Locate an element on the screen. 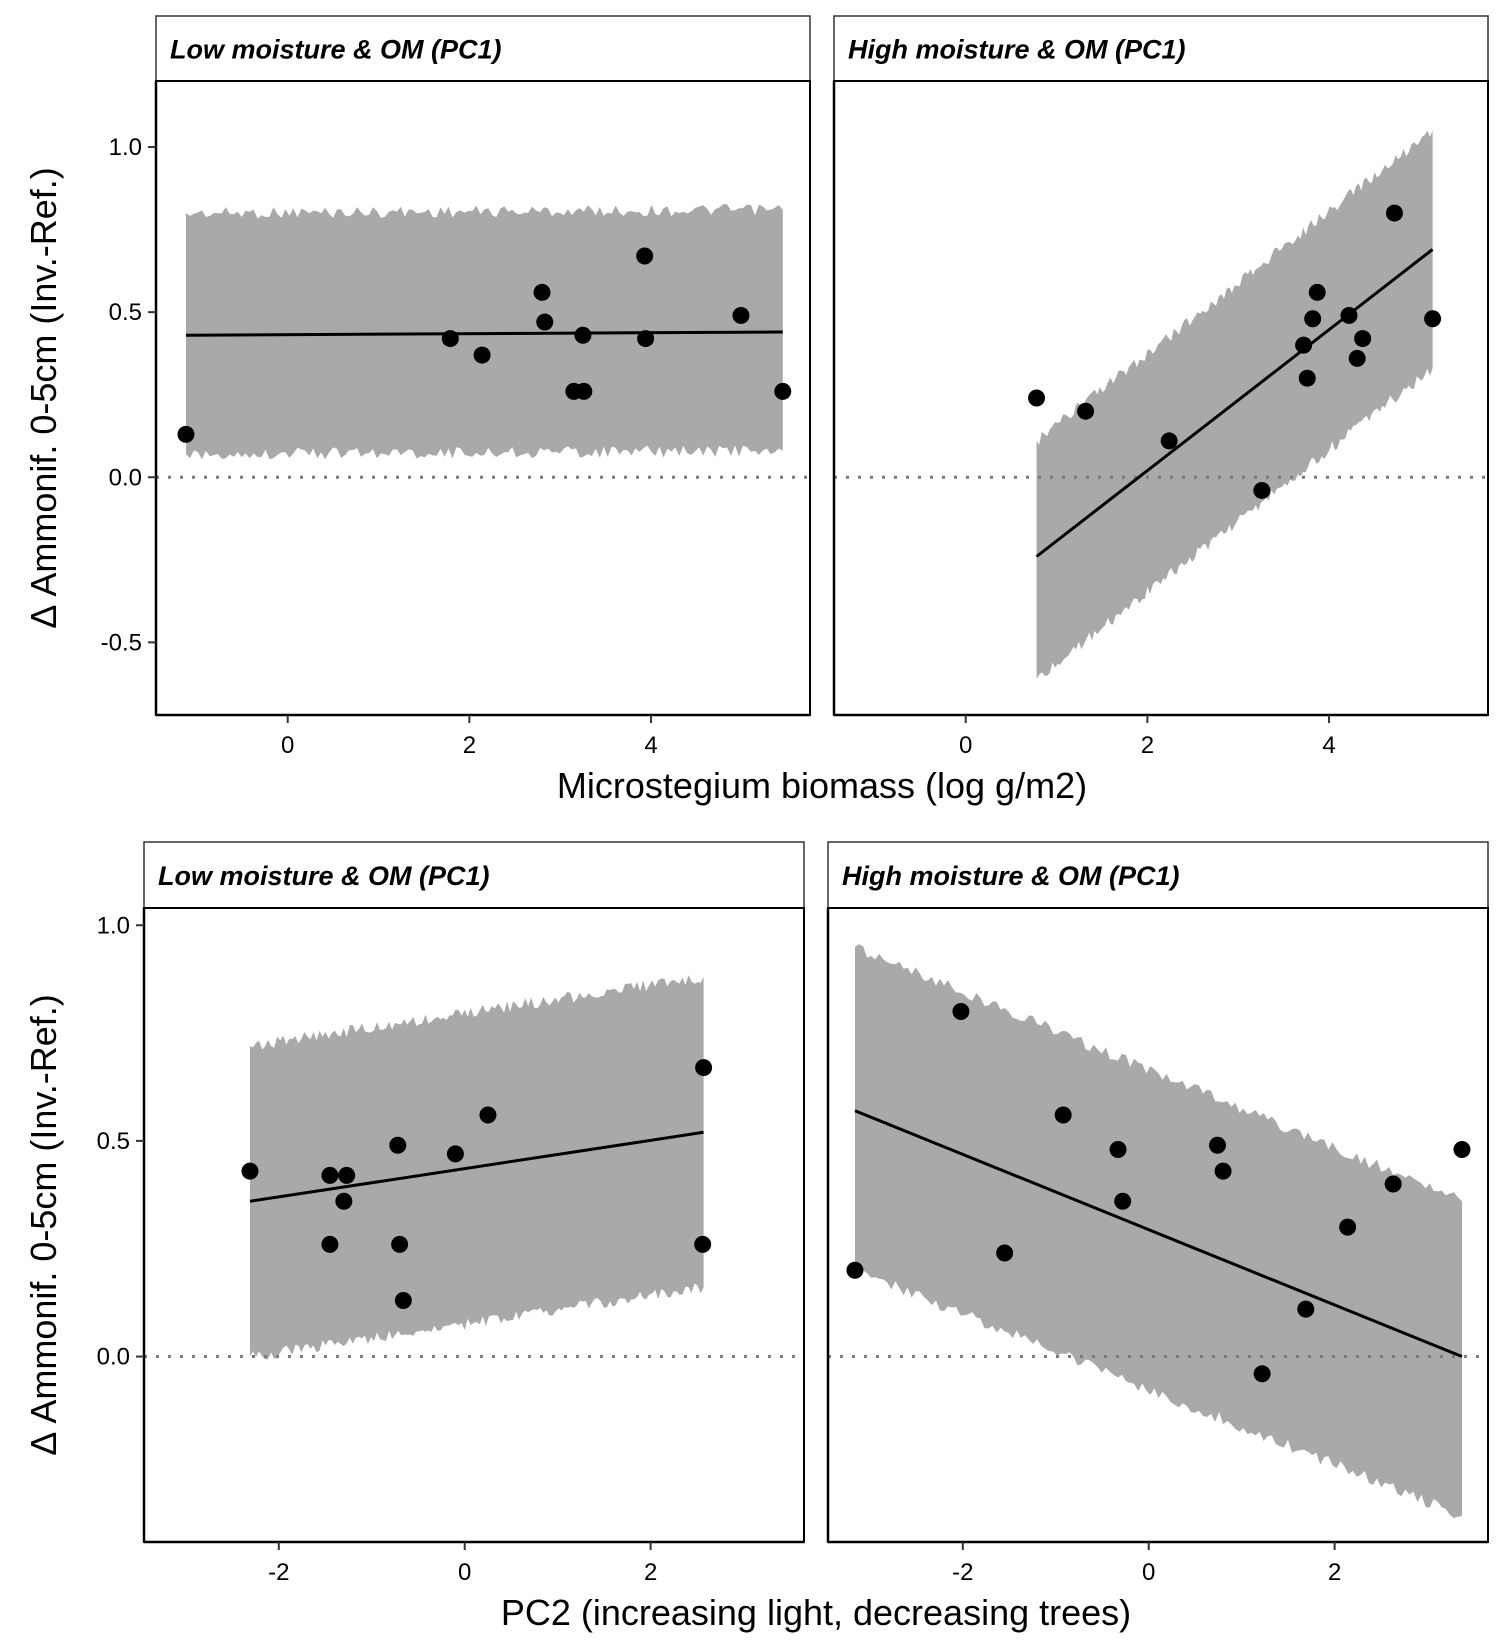 This screenshot has height=1650, width=1500. y-axis-title-row2: Δ Ammonif. 0-5cm (Inv.-Ref.) is located at coordinates (43, 1224).